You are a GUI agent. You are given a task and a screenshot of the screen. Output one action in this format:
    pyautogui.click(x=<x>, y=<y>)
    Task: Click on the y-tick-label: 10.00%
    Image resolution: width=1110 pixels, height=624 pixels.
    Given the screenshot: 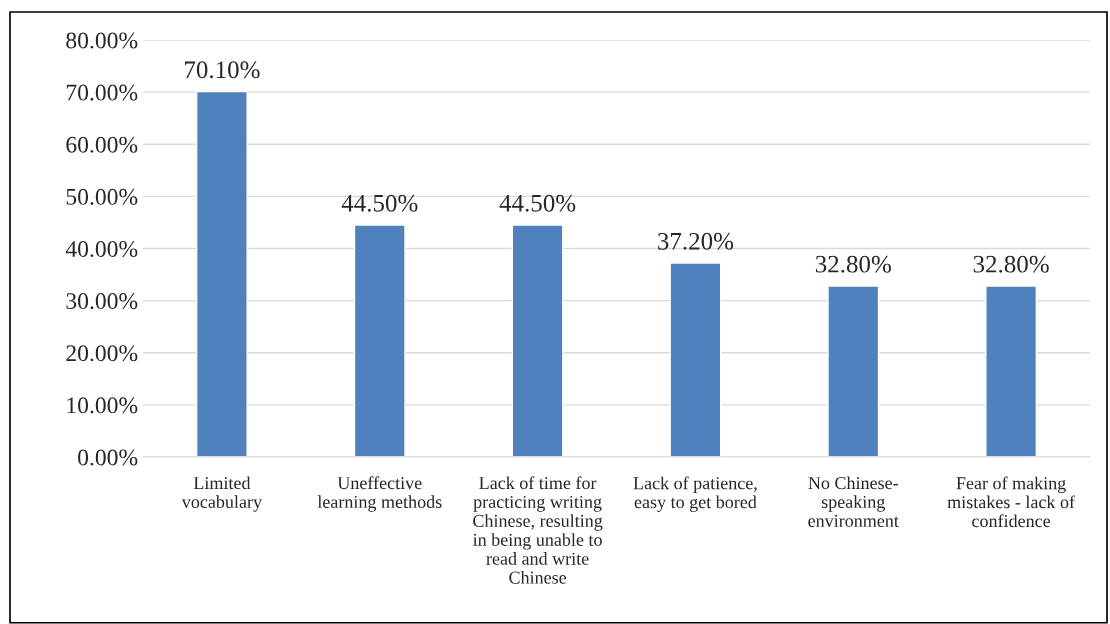 What is the action you would take?
    pyautogui.click(x=102, y=405)
    